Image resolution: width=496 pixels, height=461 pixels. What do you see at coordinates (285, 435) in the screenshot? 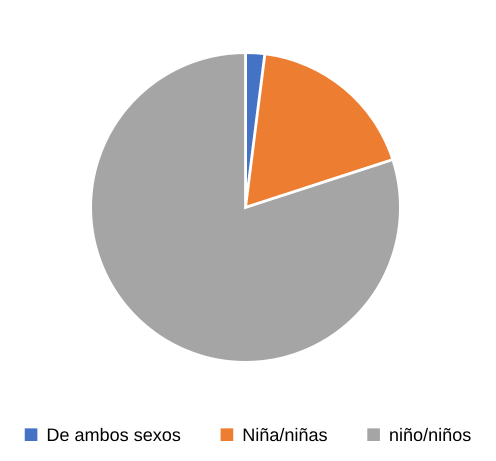
I see `legend-label: Niña/niñas` at bounding box center [285, 435].